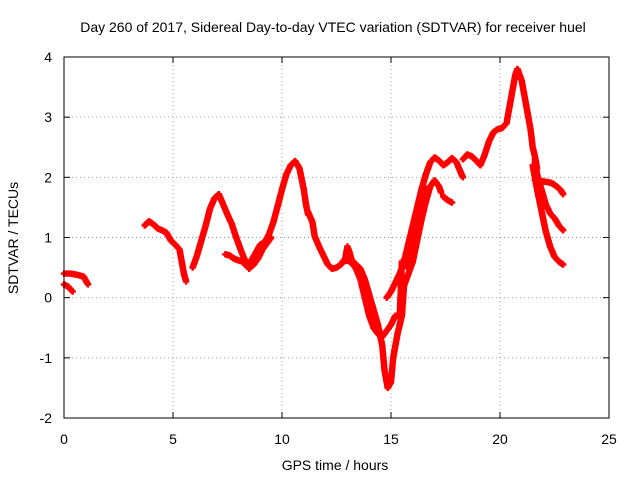 Image resolution: width=640 pixels, height=480 pixels. Describe the element at coordinates (173, 439) in the screenshot. I see `x-tick-label: 5` at that location.